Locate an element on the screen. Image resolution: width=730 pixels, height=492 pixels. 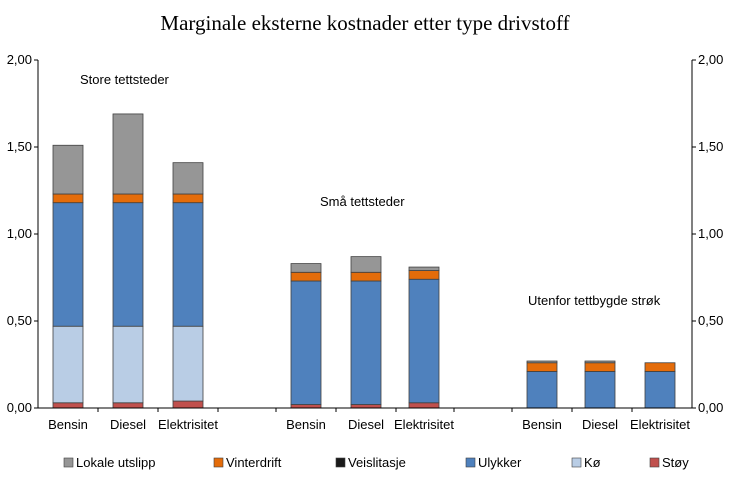
legend-swatch-ulykker is located at coordinates (470, 462).